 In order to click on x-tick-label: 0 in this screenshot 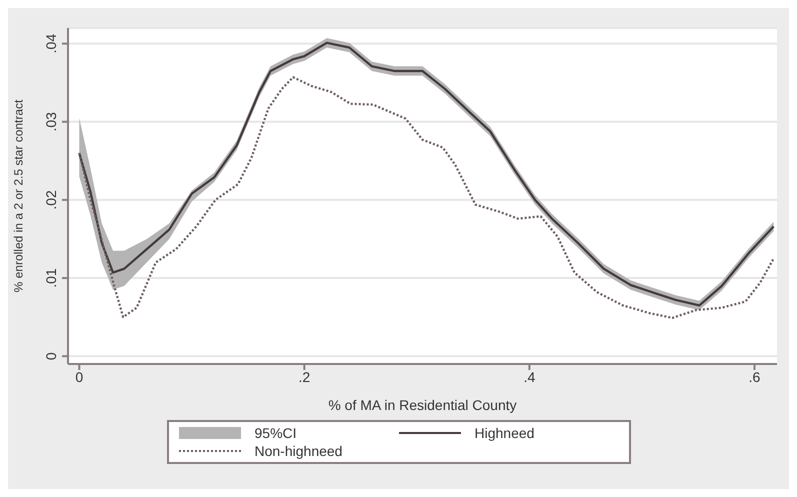, I will do `click(79, 376)`.